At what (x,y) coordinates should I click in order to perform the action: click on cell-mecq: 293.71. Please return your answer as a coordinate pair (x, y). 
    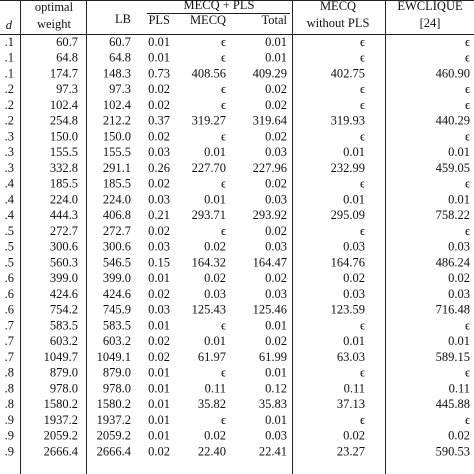
    Looking at the image, I should click on (209, 215).